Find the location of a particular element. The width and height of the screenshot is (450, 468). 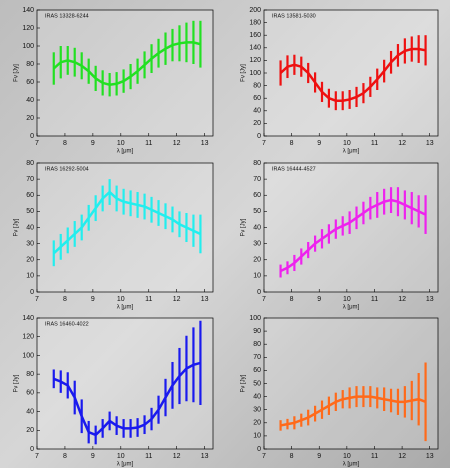

y-tick-label: 160 is located at coordinates (255, 35).